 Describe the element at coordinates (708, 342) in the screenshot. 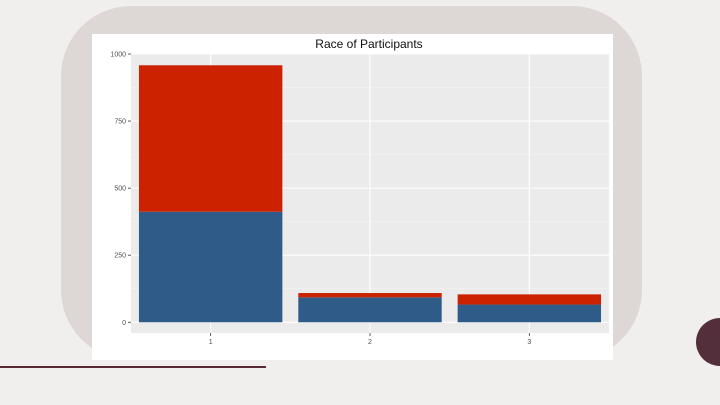

I see `accent-circle` at that location.